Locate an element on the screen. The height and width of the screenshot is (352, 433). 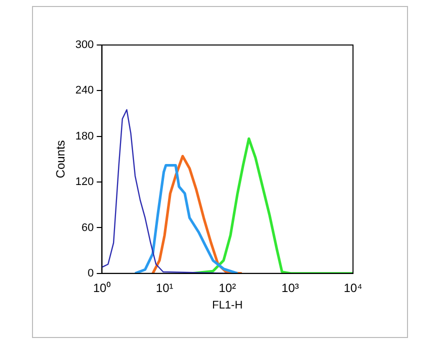
x-tick-label: 10² is located at coordinates (227, 287).